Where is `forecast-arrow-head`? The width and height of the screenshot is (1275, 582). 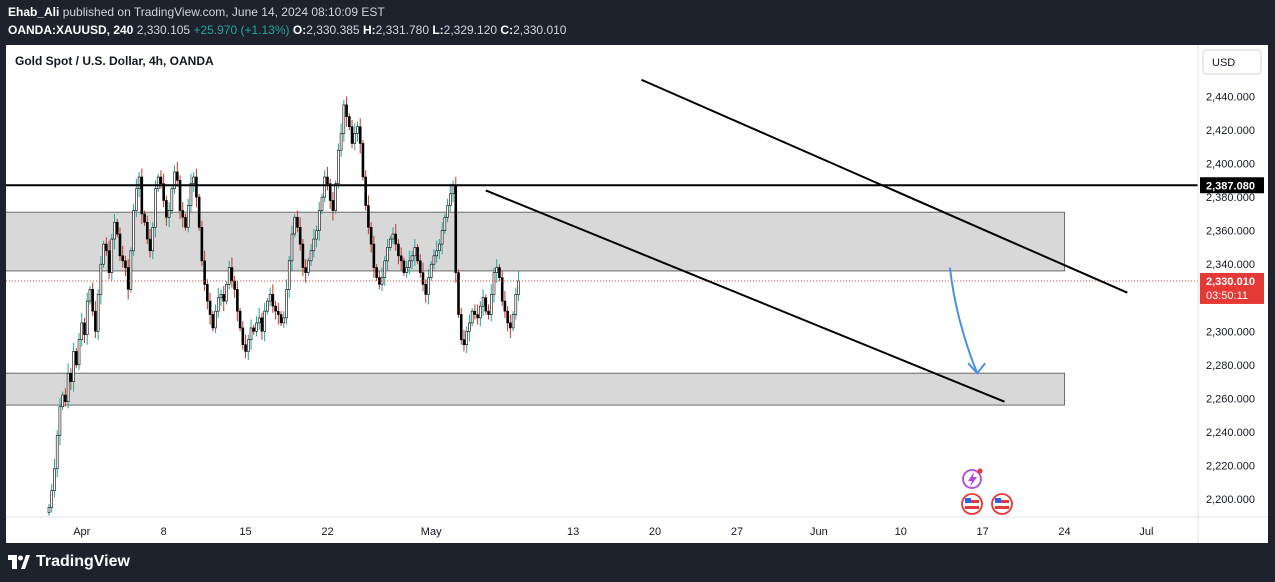 forecast-arrow-head is located at coordinates (976, 368).